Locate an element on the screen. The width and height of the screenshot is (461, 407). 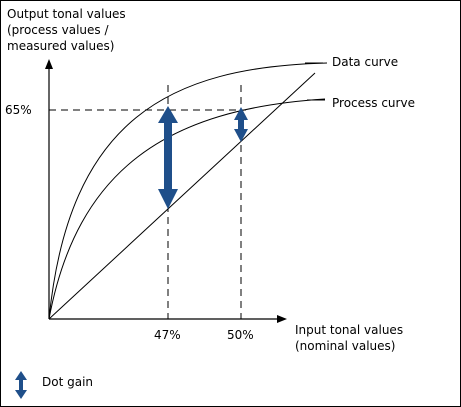
y-axis-label-line-1: Output tonal values is located at coordinates (66, 14).